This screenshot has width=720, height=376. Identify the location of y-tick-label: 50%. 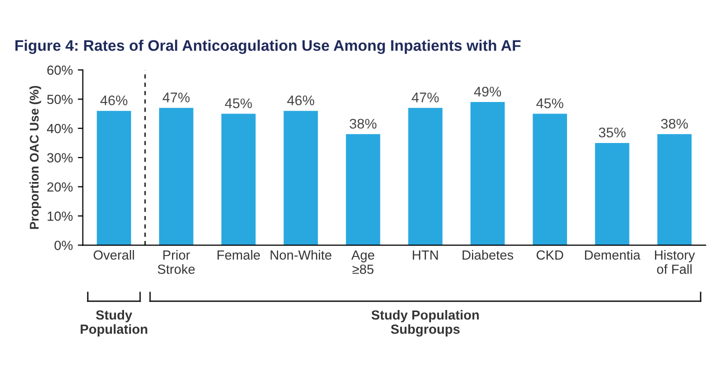
(60, 99).